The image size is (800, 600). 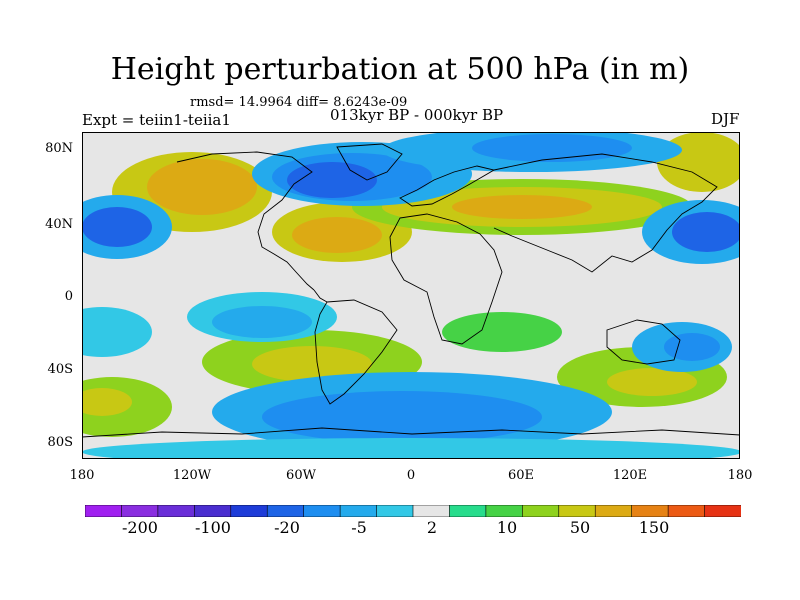 I want to click on y-tick-label: 80S, so click(x=60, y=442).